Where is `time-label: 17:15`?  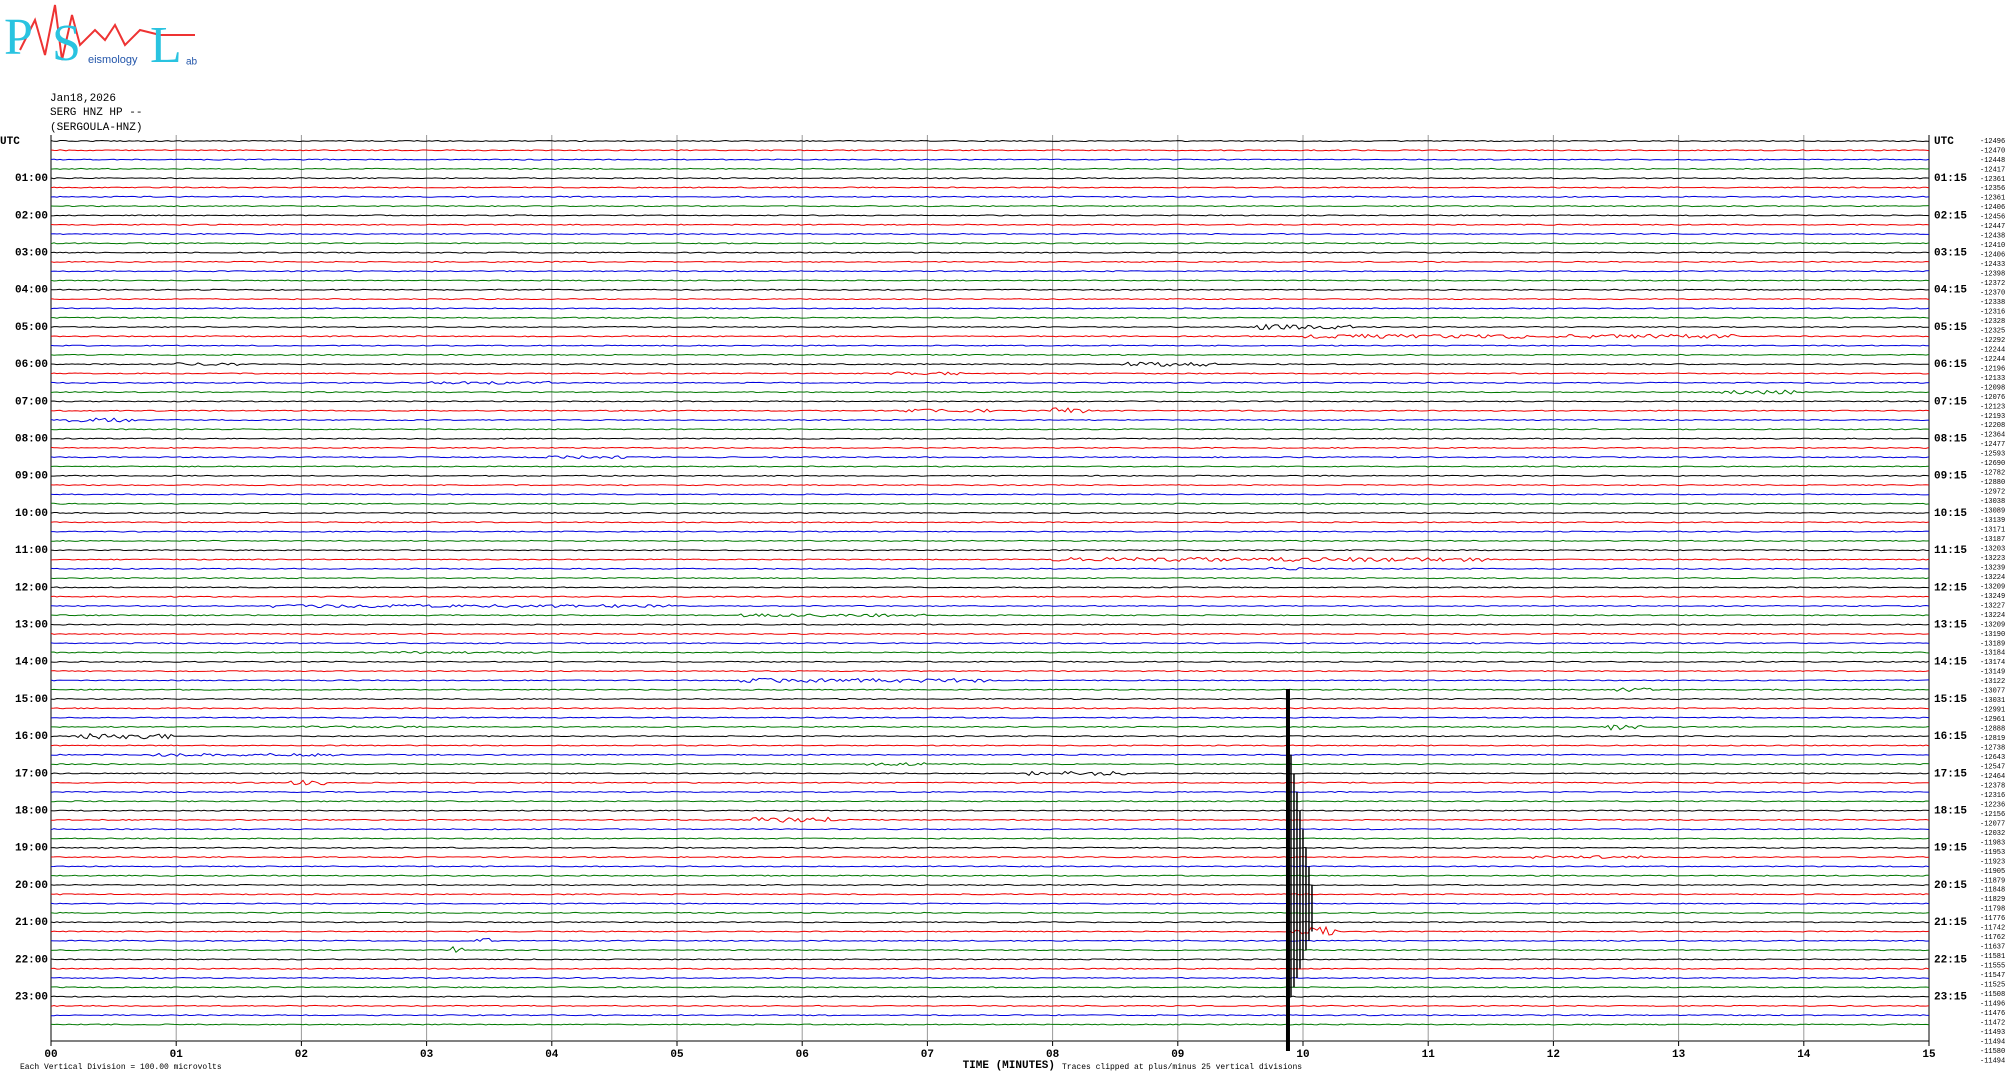
time-label: 17:15 is located at coordinates (1950, 774).